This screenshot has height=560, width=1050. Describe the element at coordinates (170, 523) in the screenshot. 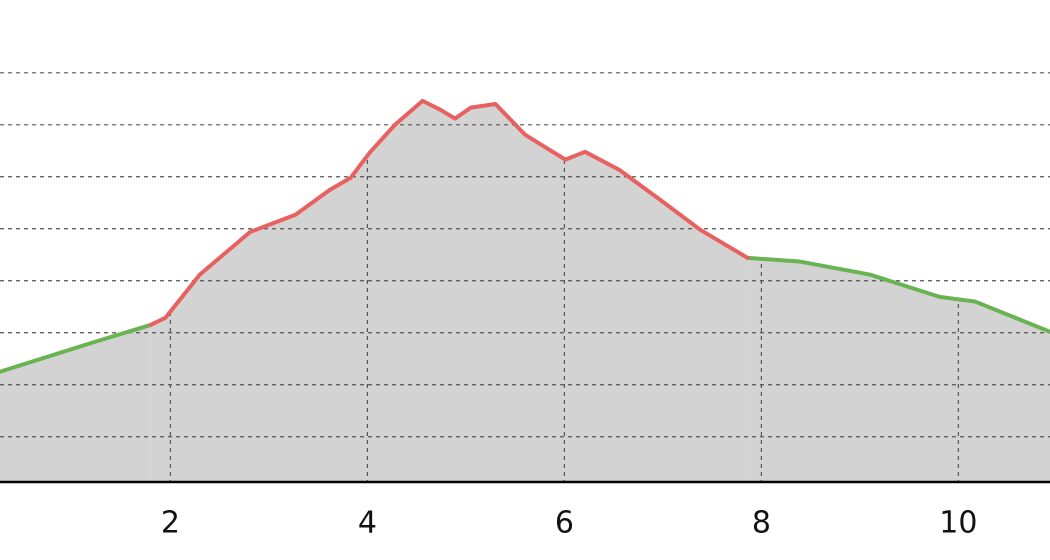

I see `x-tick-label: 2` at that location.